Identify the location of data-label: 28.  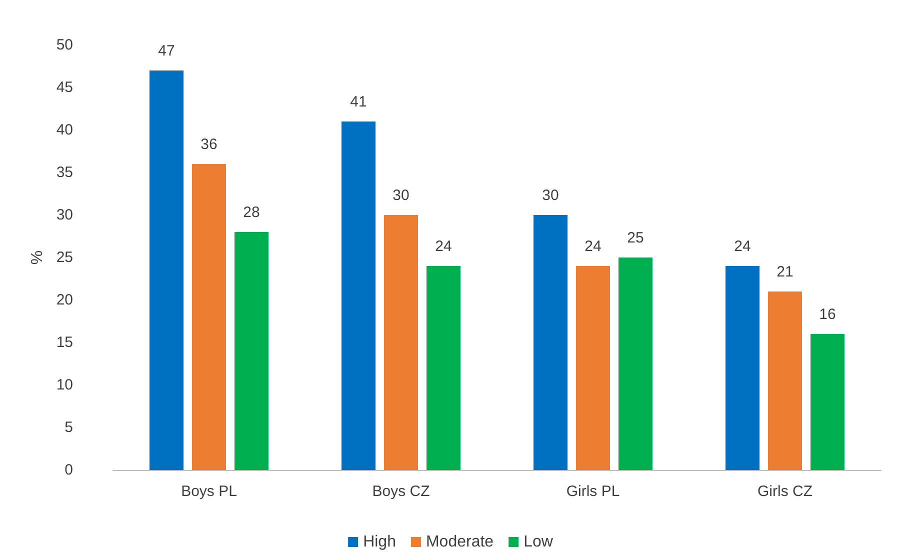
(251, 212).